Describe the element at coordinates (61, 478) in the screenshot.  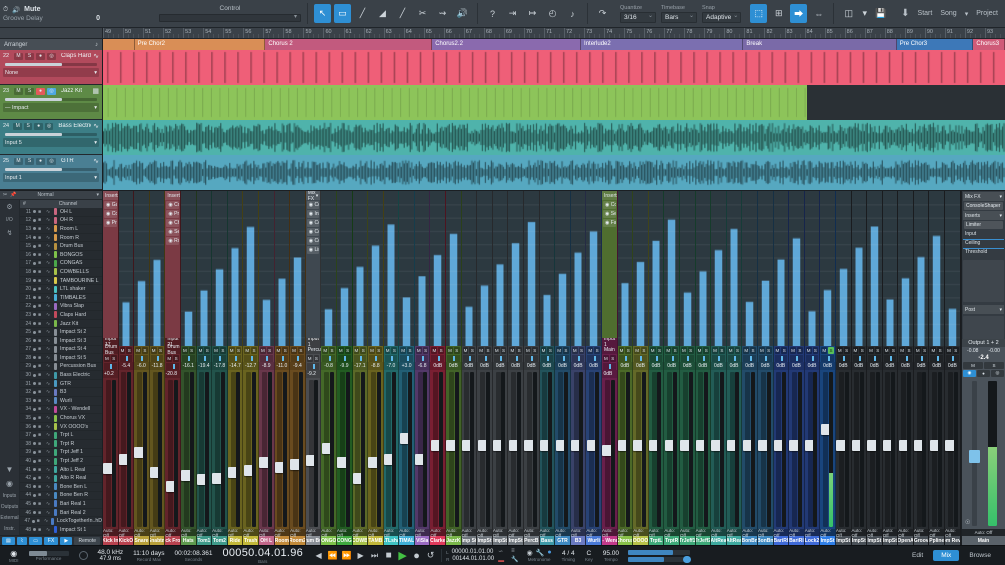
I see `list-item: 42 ■ ∿ Alto R Real` at that location.